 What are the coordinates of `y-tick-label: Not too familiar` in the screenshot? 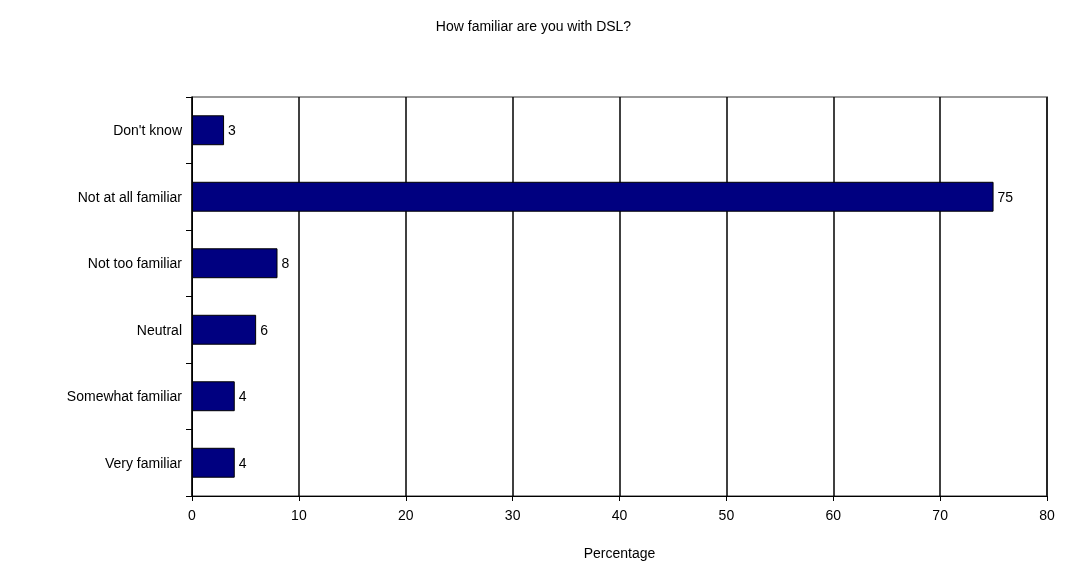 It's located at (135, 263).